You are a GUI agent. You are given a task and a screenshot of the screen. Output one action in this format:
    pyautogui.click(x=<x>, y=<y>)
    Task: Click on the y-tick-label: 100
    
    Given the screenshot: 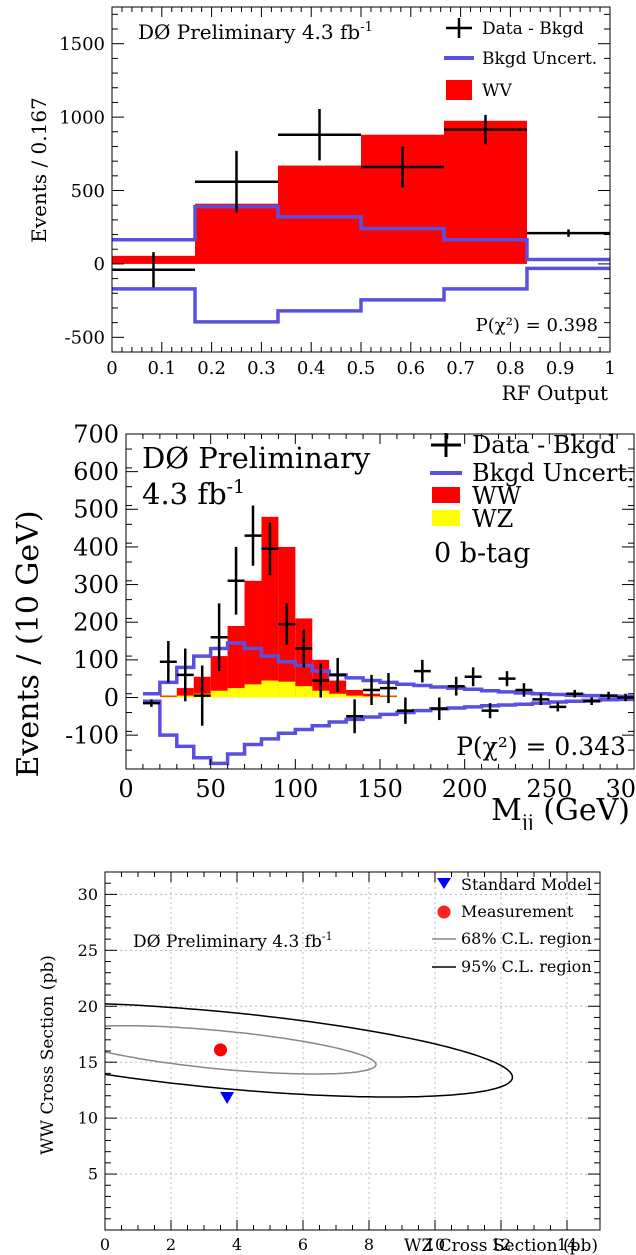 What is the action you would take?
    pyautogui.click(x=96, y=660)
    